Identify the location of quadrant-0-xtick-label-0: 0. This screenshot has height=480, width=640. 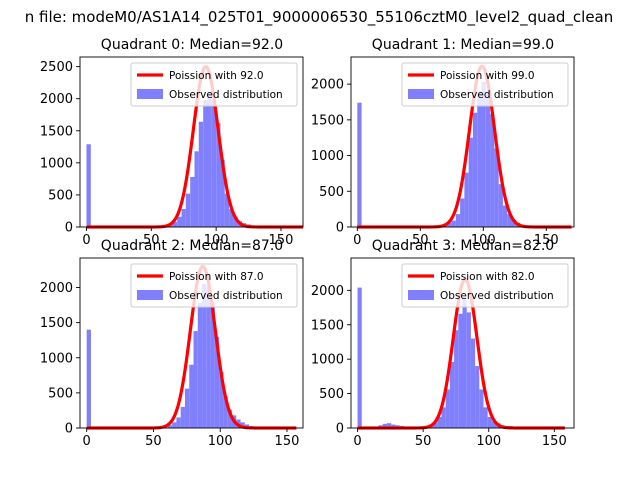
(86, 240).